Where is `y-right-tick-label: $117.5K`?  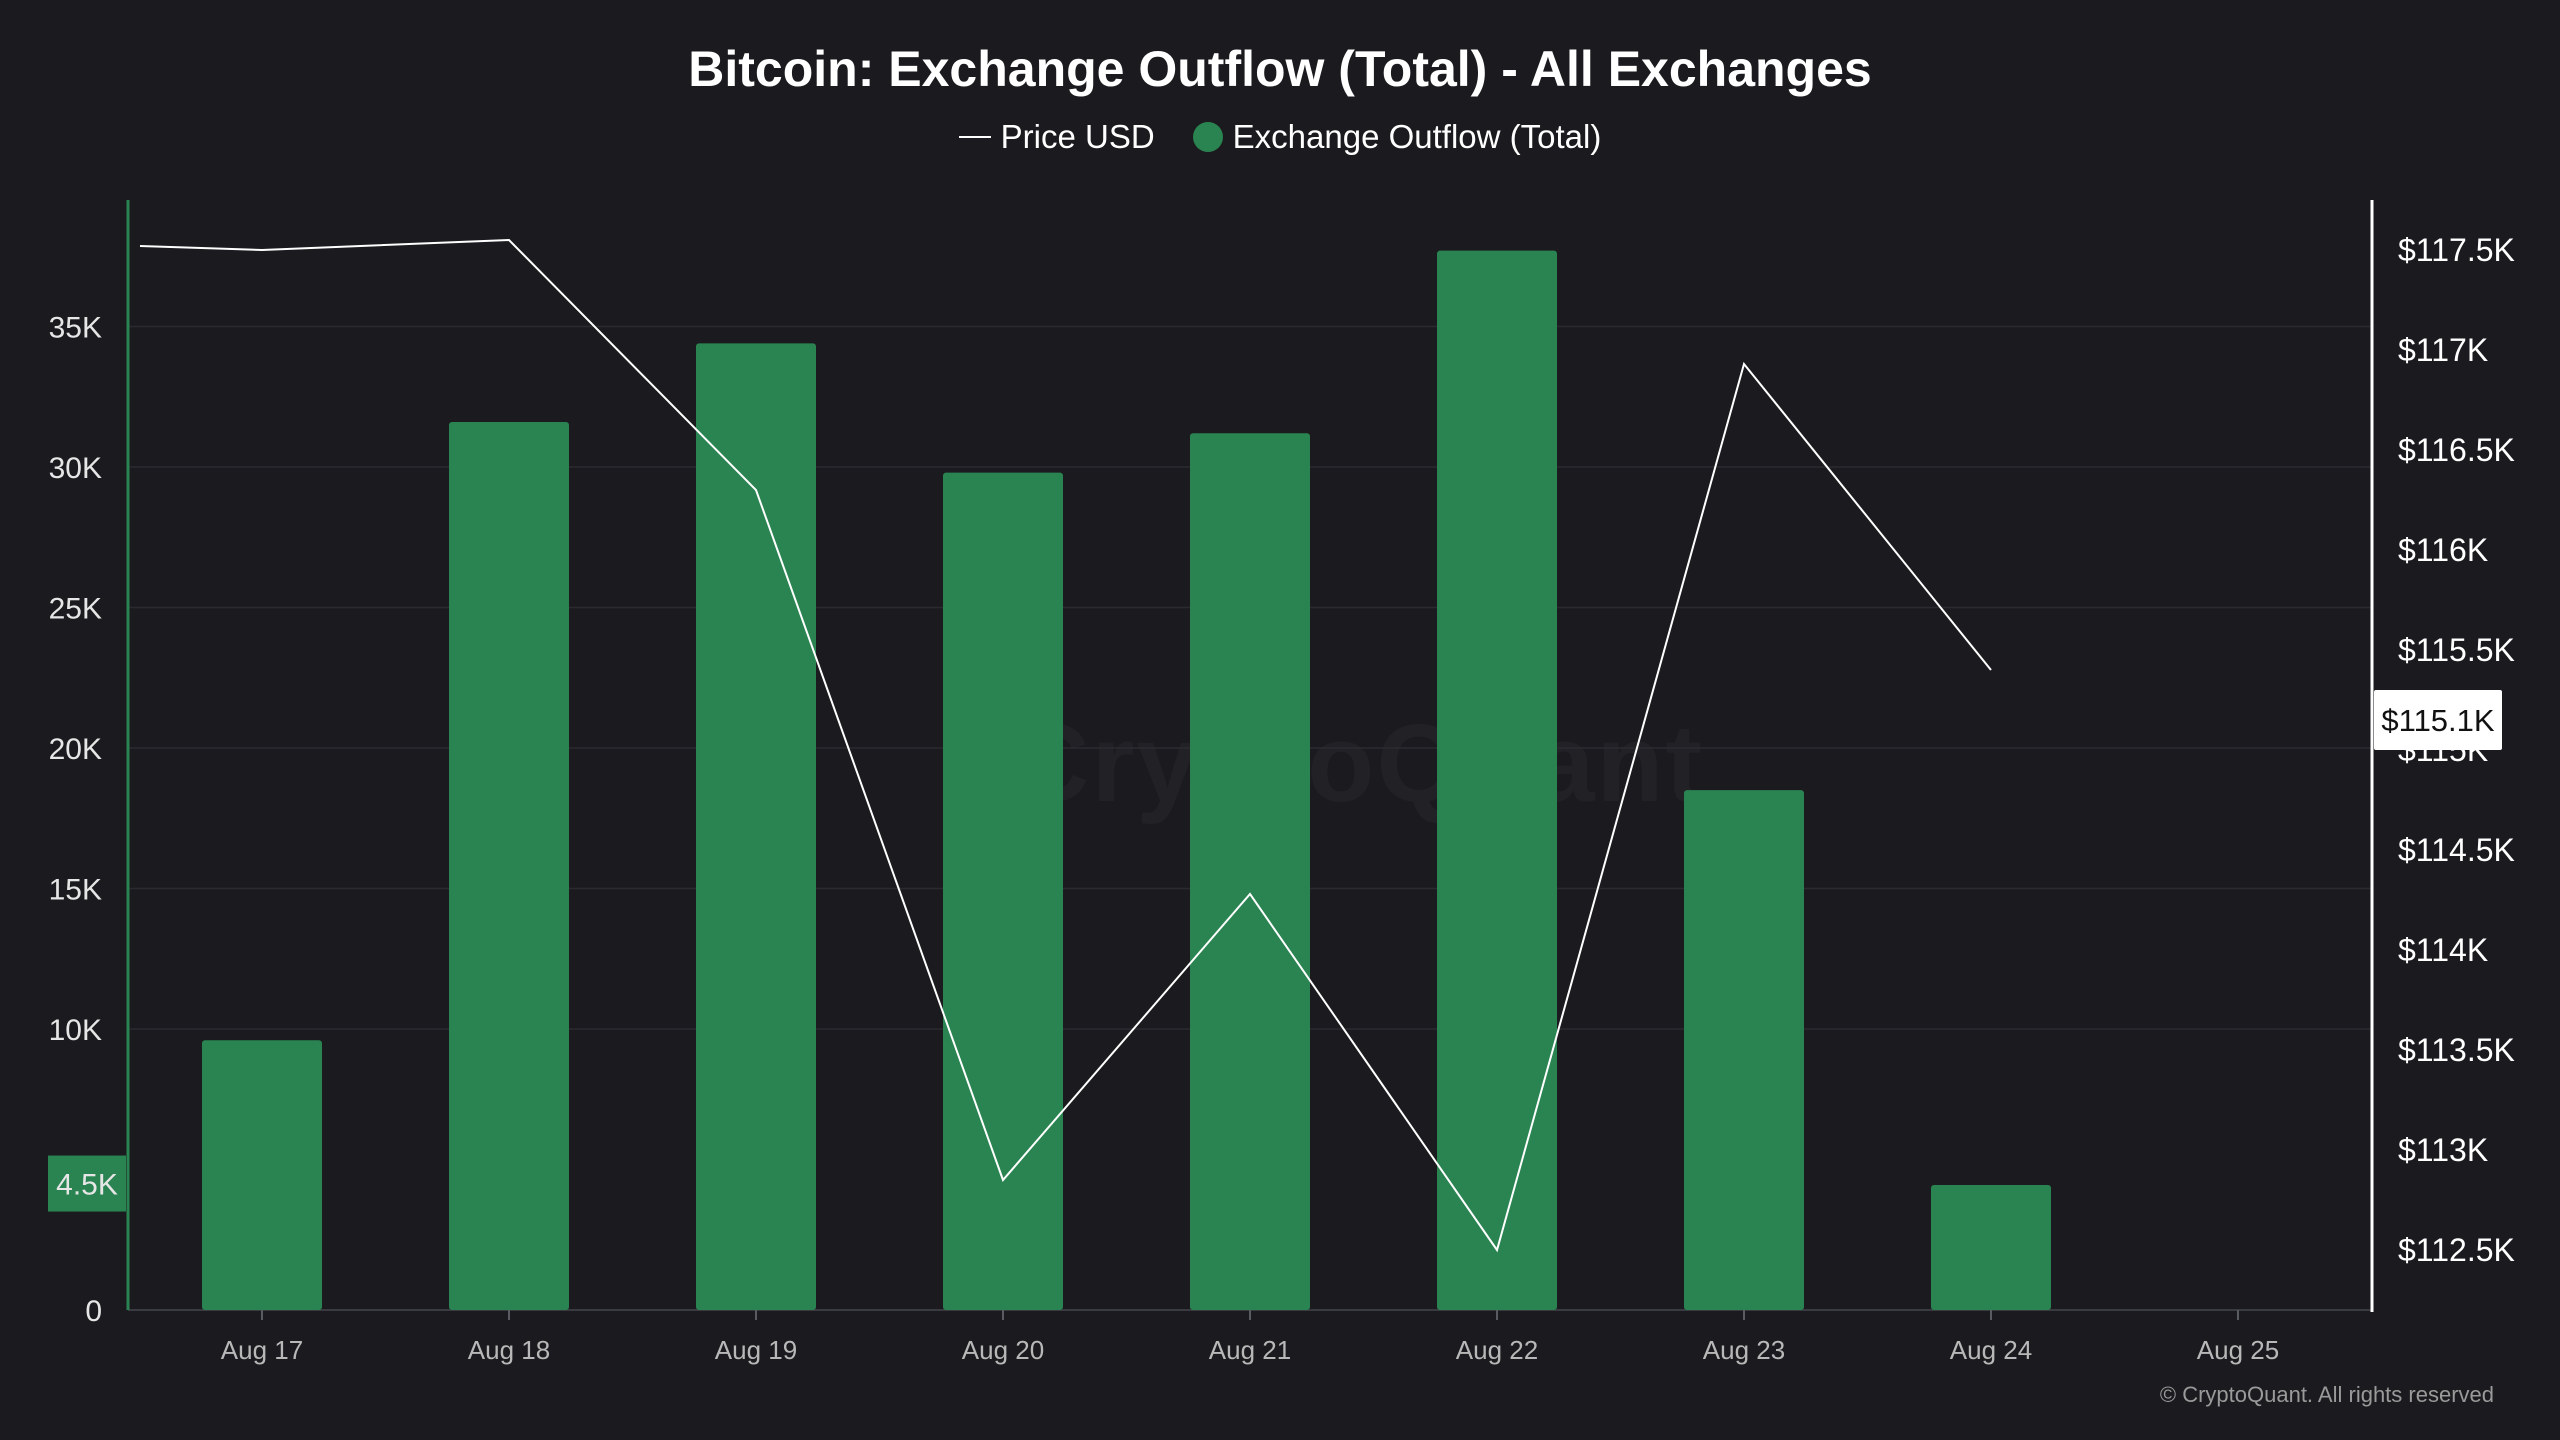 y-right-tick-label: $117.5K is located at coordinates (2456, 250).